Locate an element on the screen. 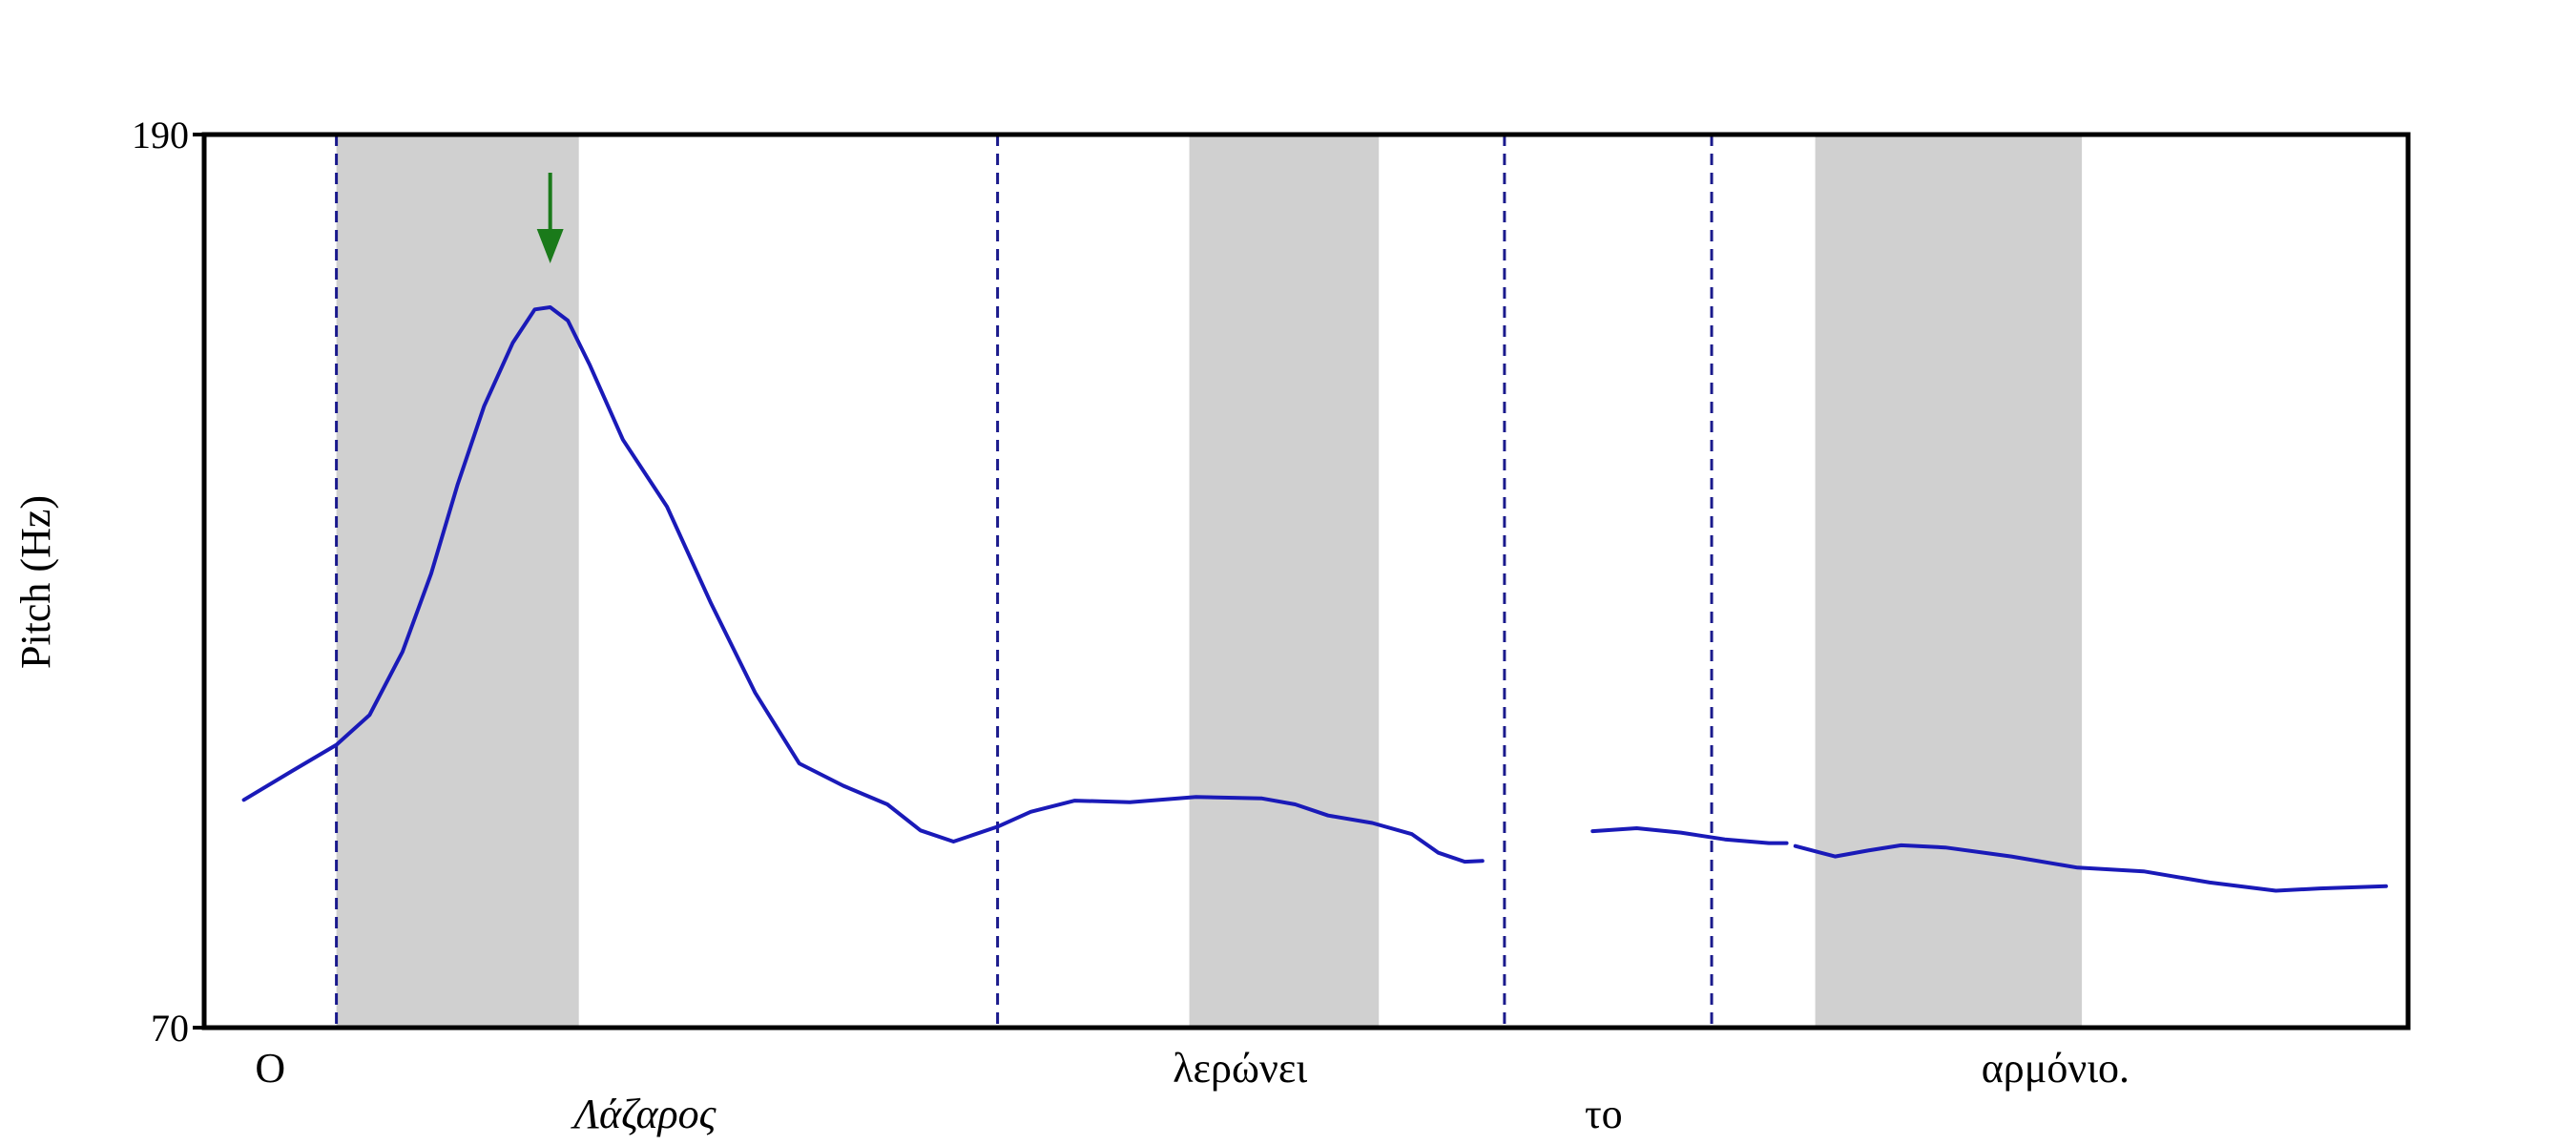 This screenshot has width=2576, height=1145. peak-marker is located at coordinates (550, 218).